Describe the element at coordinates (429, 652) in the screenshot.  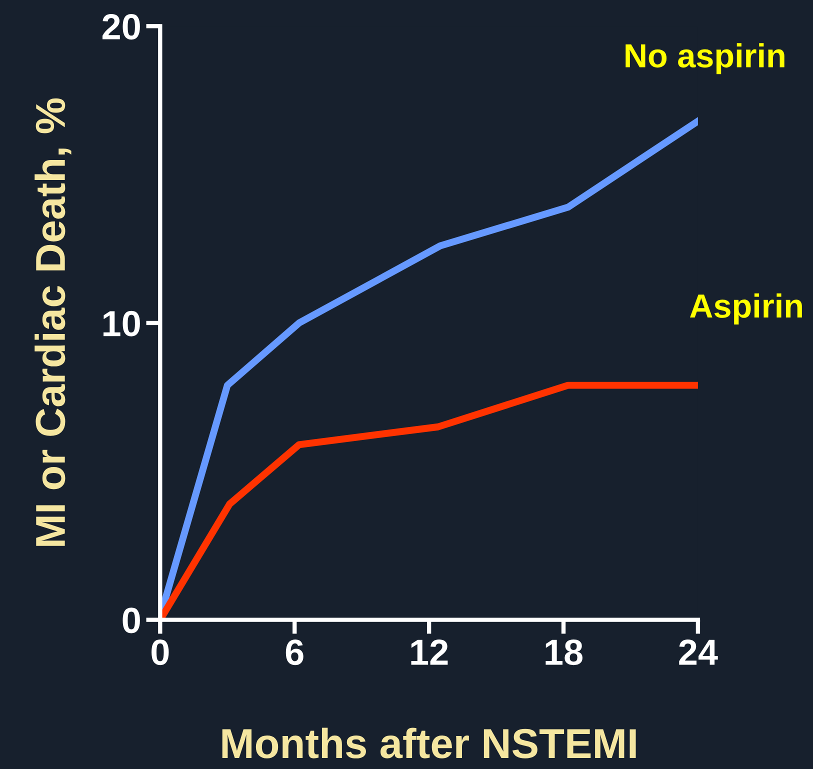
I see `x-tick-label: 12` at that location.